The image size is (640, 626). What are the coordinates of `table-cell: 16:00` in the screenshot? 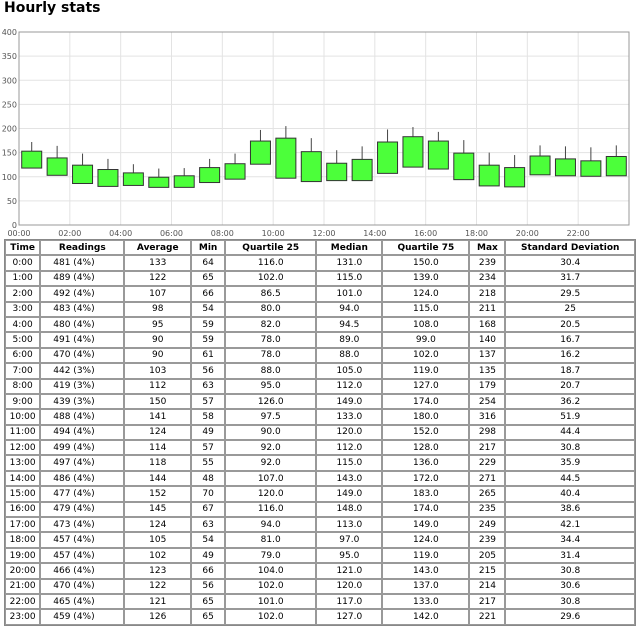 It's located at (23, 509).